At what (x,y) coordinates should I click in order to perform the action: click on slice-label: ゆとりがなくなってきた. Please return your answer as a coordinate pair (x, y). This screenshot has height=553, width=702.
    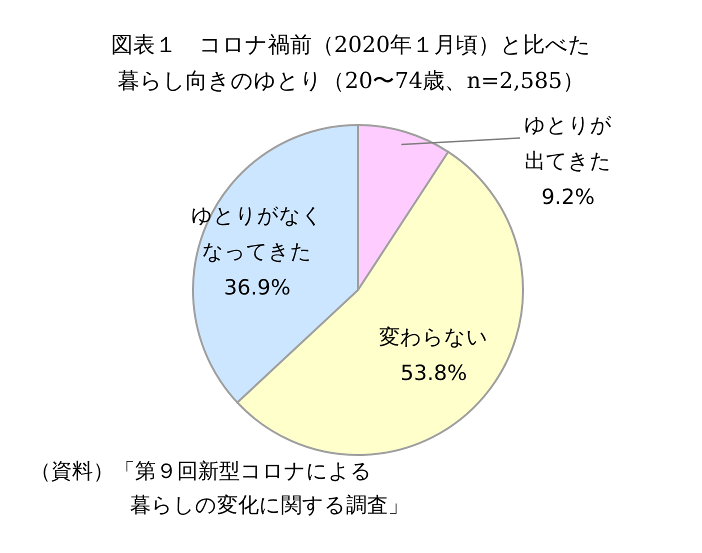
    Looking at the image, I should click on (257, 234).